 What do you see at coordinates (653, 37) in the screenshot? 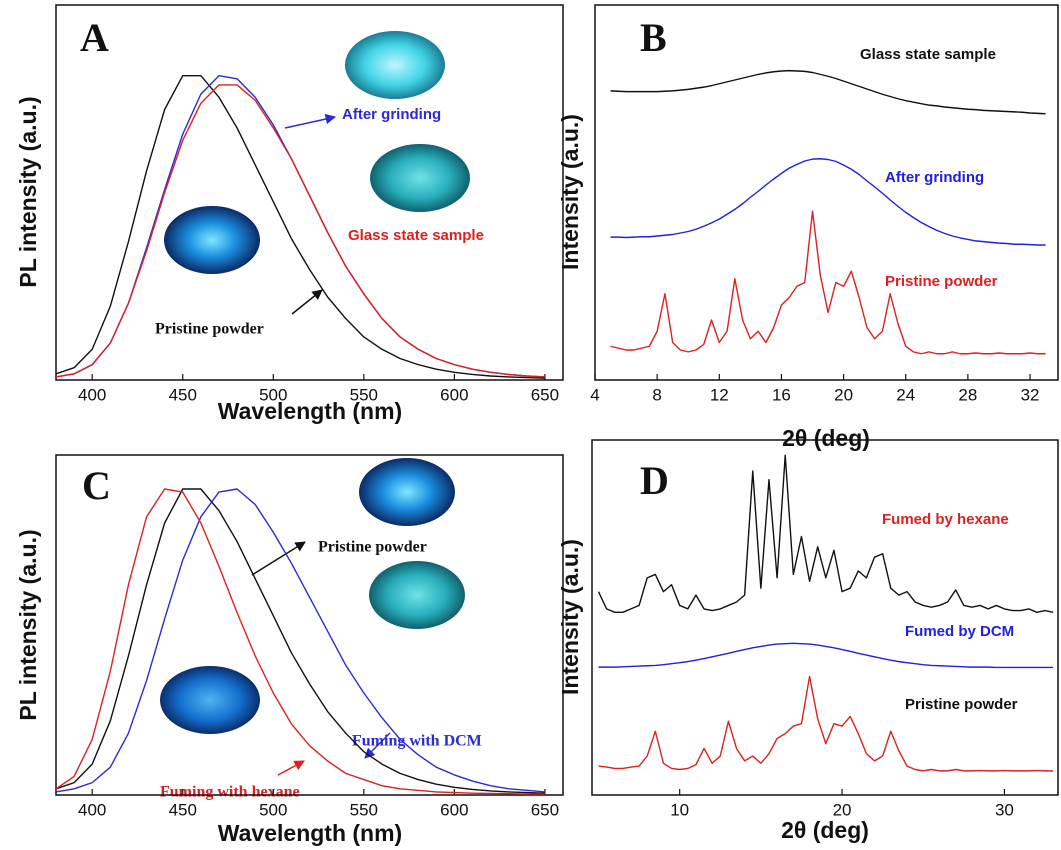
I see `panel-label: B` at bounding box center [653, 37].